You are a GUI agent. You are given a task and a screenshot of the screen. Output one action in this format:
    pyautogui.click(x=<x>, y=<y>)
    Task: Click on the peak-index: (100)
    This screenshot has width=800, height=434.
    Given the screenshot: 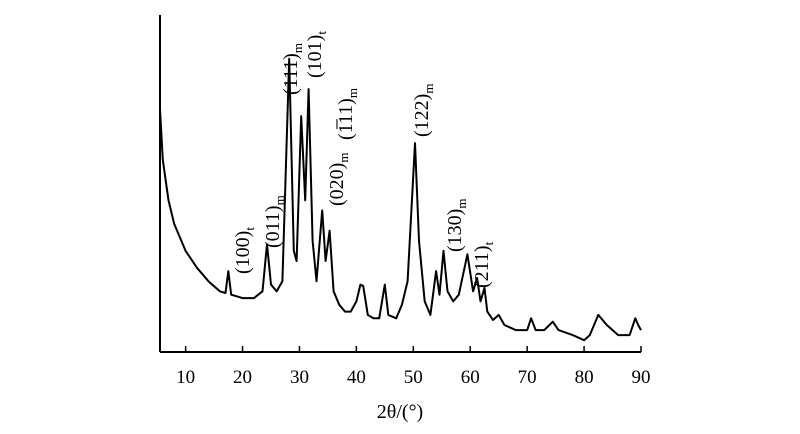 What is the action you would take?
    pyautogui.click(x=243, y=252)
    